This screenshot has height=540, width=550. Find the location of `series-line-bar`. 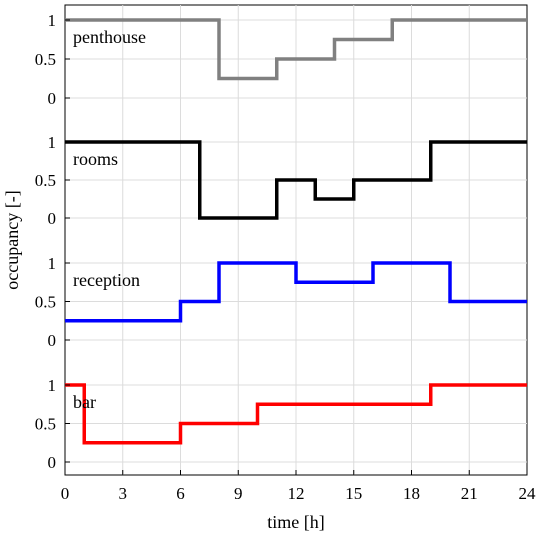

series-line-bar is located at coordinates (296, 414).